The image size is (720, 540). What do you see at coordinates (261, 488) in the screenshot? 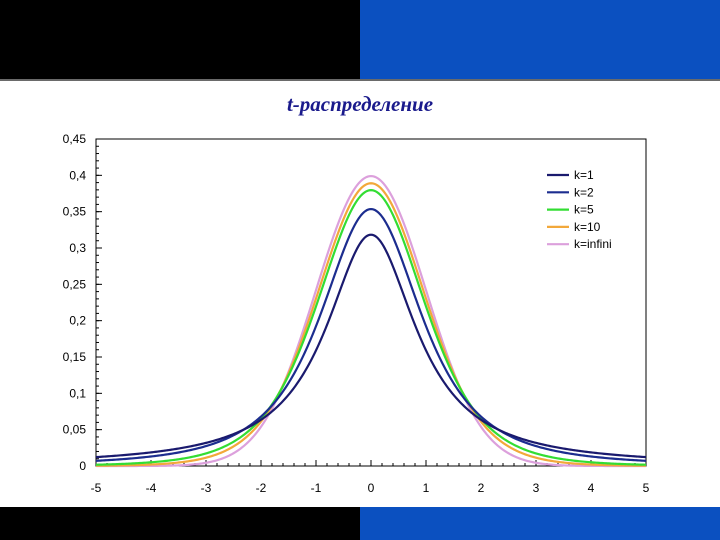
I see `x-tick-label: -2` at bounding box center [261, 488].